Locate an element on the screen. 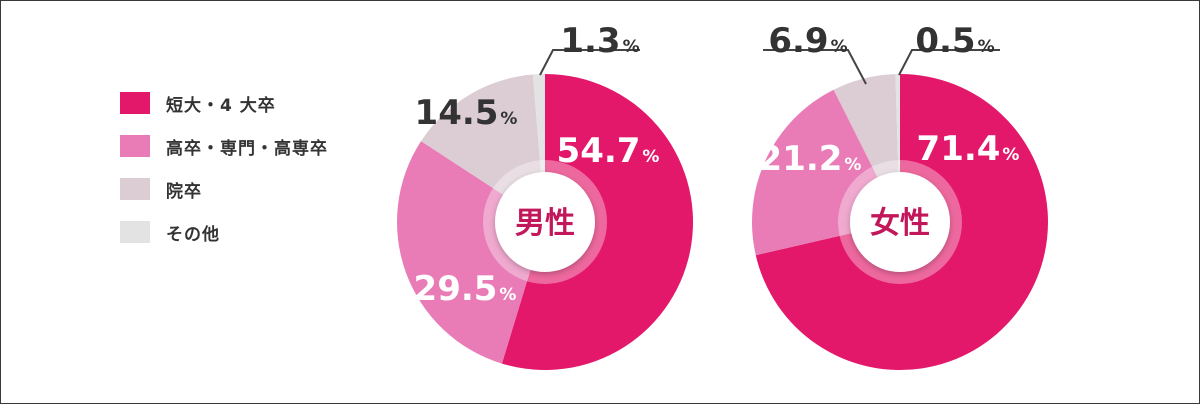 The image size is (1200, 404). legend-label: その他 is located at coordinates (193, 234).